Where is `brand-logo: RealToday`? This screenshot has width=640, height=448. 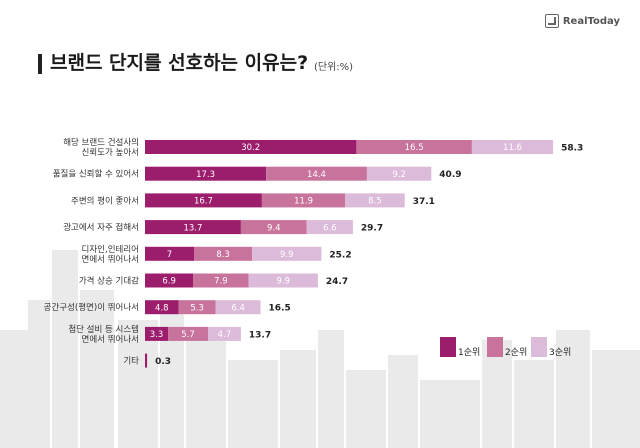 brand-logo: RealToday is located at coordinates (582, 21).